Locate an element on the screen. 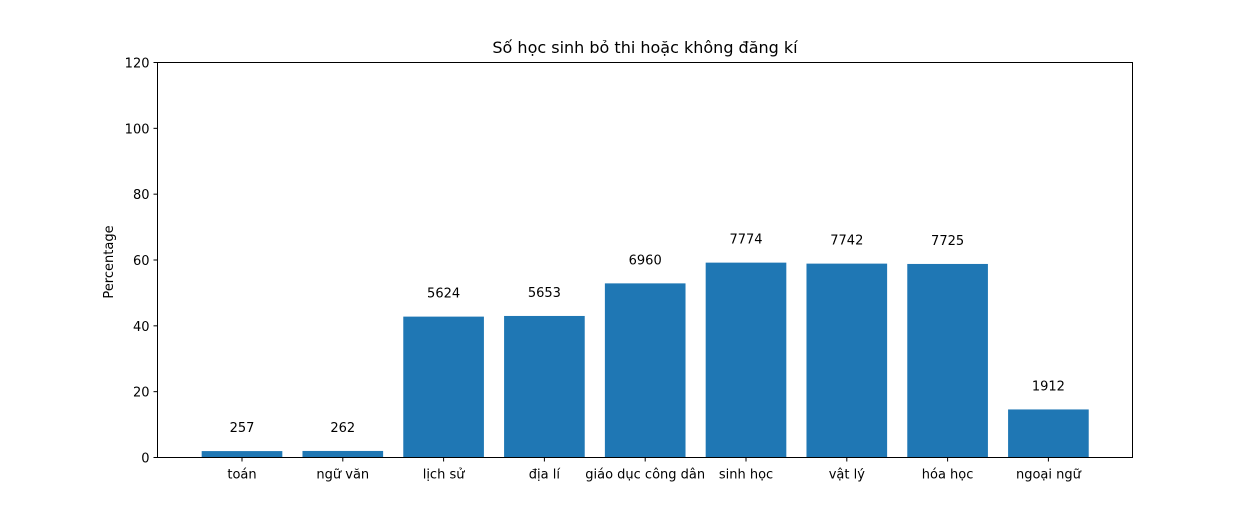  x-tick-label-3: địa lí is located at coordinates (545, 475).